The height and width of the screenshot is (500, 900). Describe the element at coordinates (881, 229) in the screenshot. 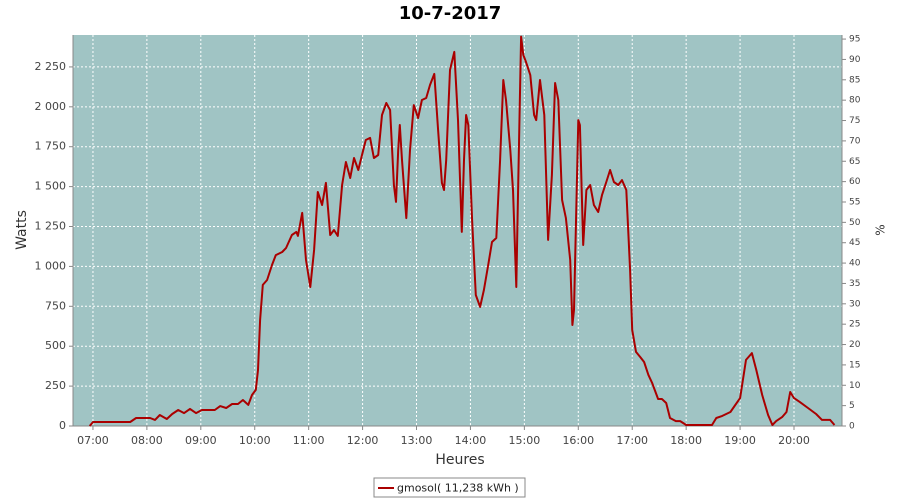

I see `y2-axis-title: %` at that location.